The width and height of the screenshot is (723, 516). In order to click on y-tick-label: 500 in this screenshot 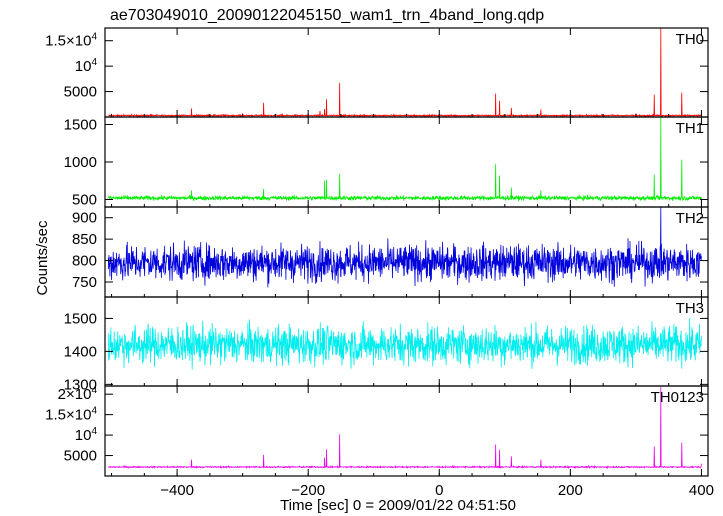, I will do `click(84, 200)`.